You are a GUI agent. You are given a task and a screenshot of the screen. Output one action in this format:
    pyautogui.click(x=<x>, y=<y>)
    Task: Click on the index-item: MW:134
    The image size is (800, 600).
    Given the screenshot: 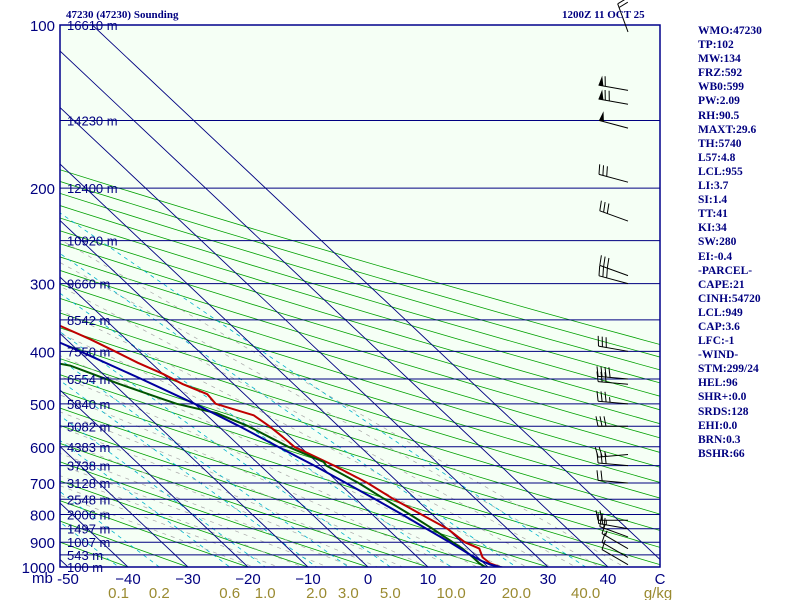 What is the action you would take?
    pyautogui.click(x=719, y=59)
    